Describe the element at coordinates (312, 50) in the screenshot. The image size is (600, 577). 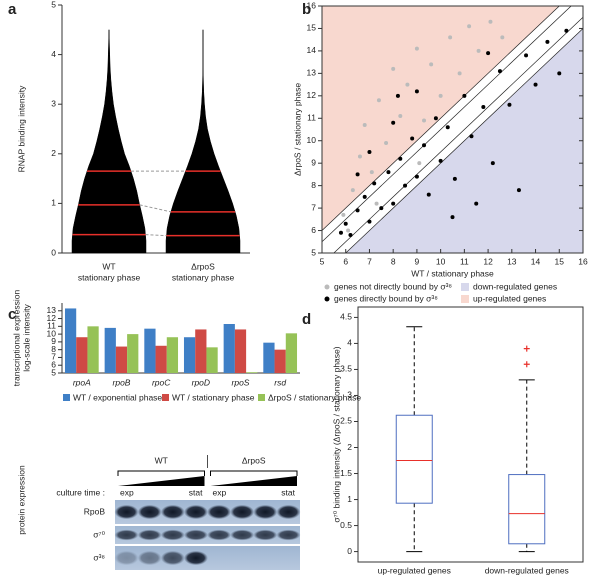
I see `y-tick-label: 14` at that location.